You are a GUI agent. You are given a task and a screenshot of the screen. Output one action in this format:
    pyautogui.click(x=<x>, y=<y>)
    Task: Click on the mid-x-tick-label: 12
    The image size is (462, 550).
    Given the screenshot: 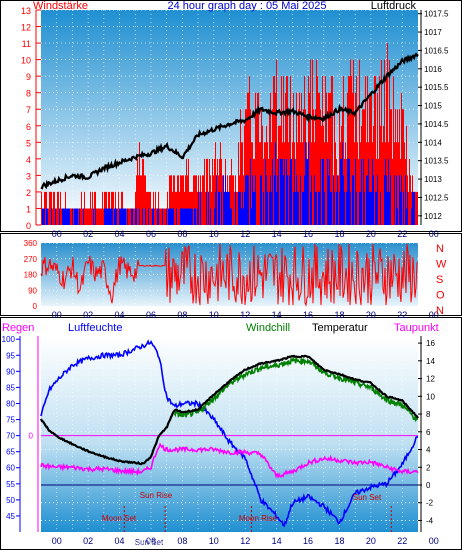 What is the action you would take?
    pyautogui.click(x=245, y=315)
    